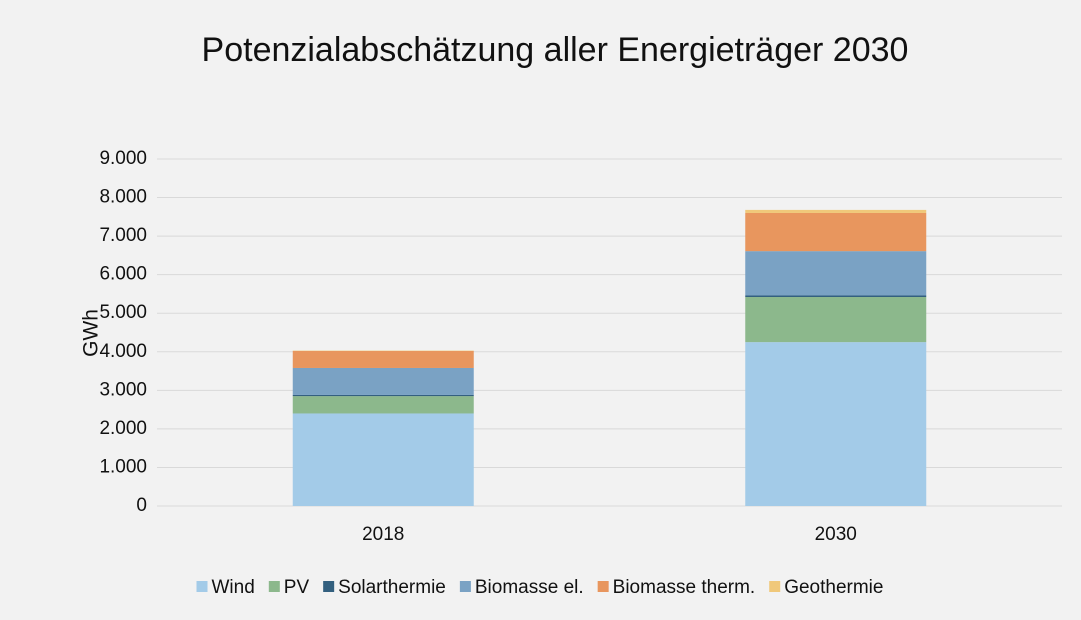 This screenshot has height=620, width=1081. What do you see at coordinates (123, 197) in the screenshot?
I see `y-tick-label: 8.000` at bounding box center [123, 197].